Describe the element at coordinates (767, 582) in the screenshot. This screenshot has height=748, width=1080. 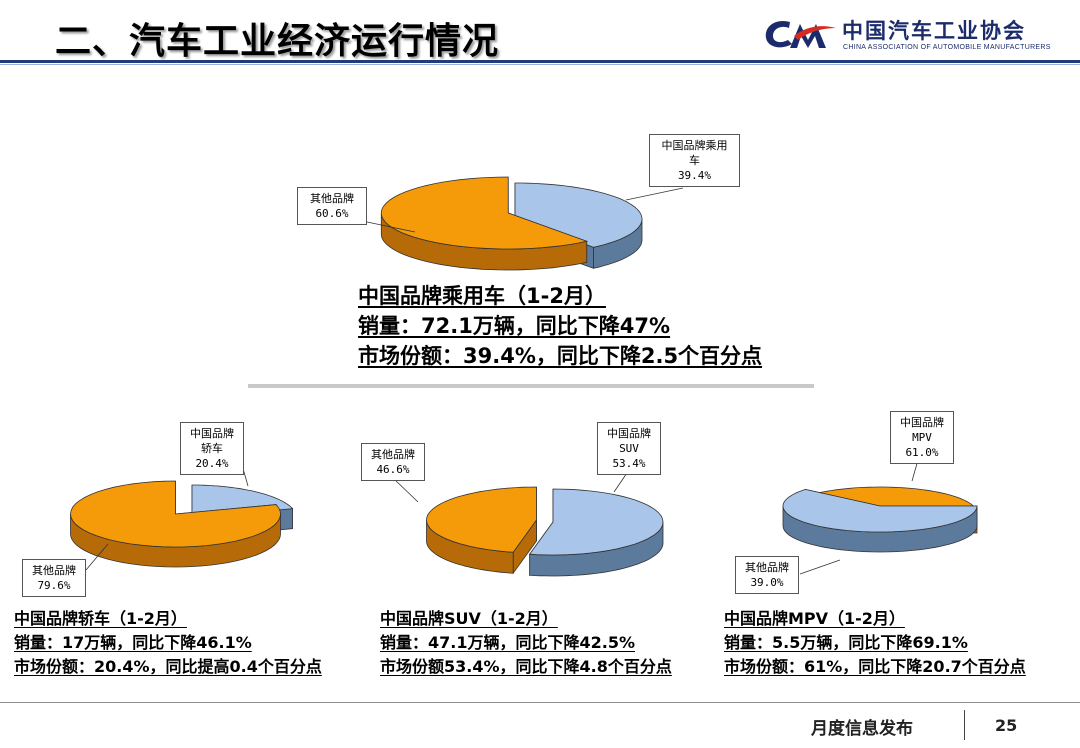
I see `chart4-label-other-l2: 39.0%` at that location.